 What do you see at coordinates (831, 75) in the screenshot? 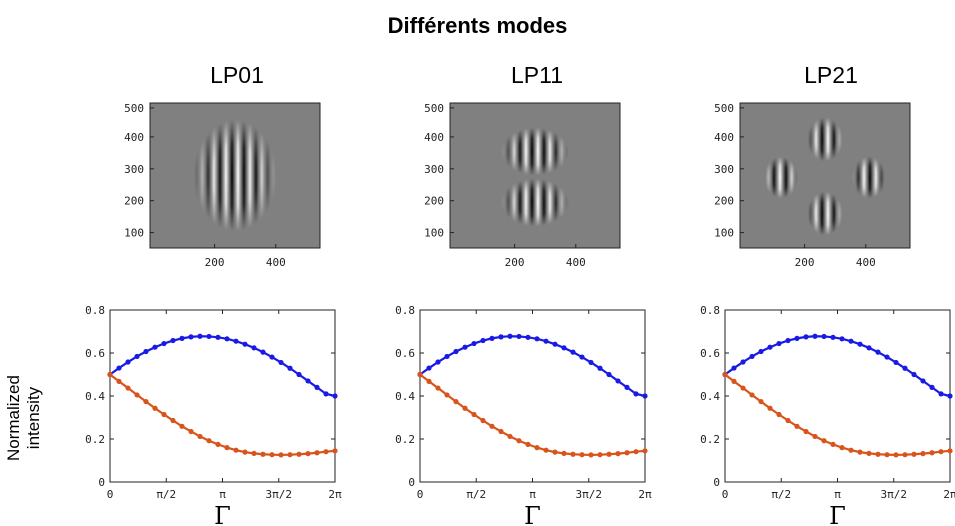
I see `panel-title-lp21: LP21` at bounding box center [831, 75].